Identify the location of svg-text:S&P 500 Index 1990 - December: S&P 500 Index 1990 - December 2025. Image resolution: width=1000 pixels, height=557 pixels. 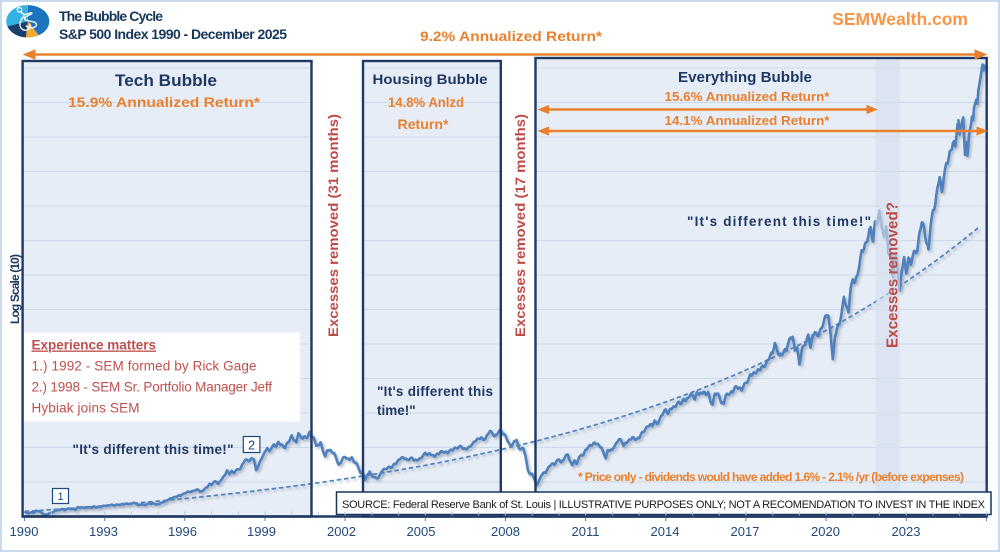
(173, 34).